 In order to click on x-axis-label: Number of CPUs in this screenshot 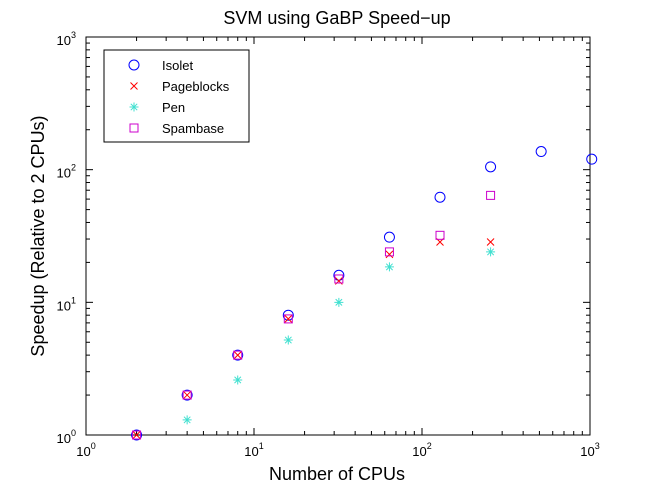, I will do `click(337, 474)`.